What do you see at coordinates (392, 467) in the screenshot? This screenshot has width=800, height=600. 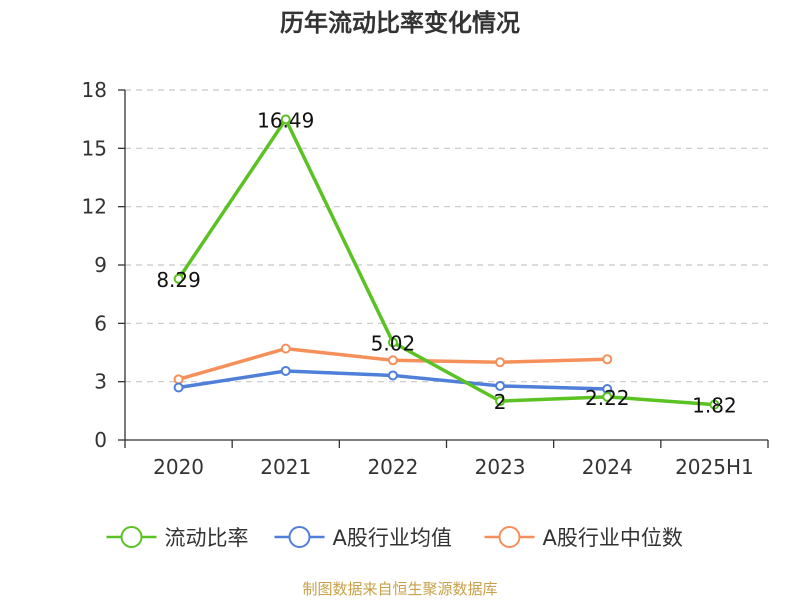 I see `x-tick-label: 2022` at bounding box center [392, 467].